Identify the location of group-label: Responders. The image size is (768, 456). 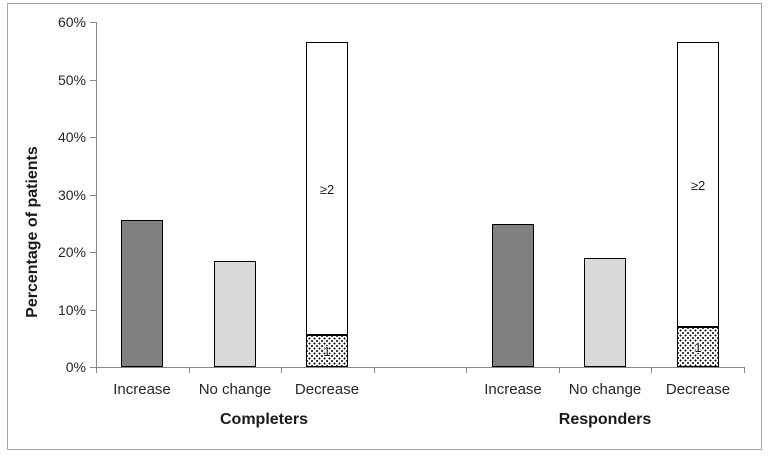
(605, 419).